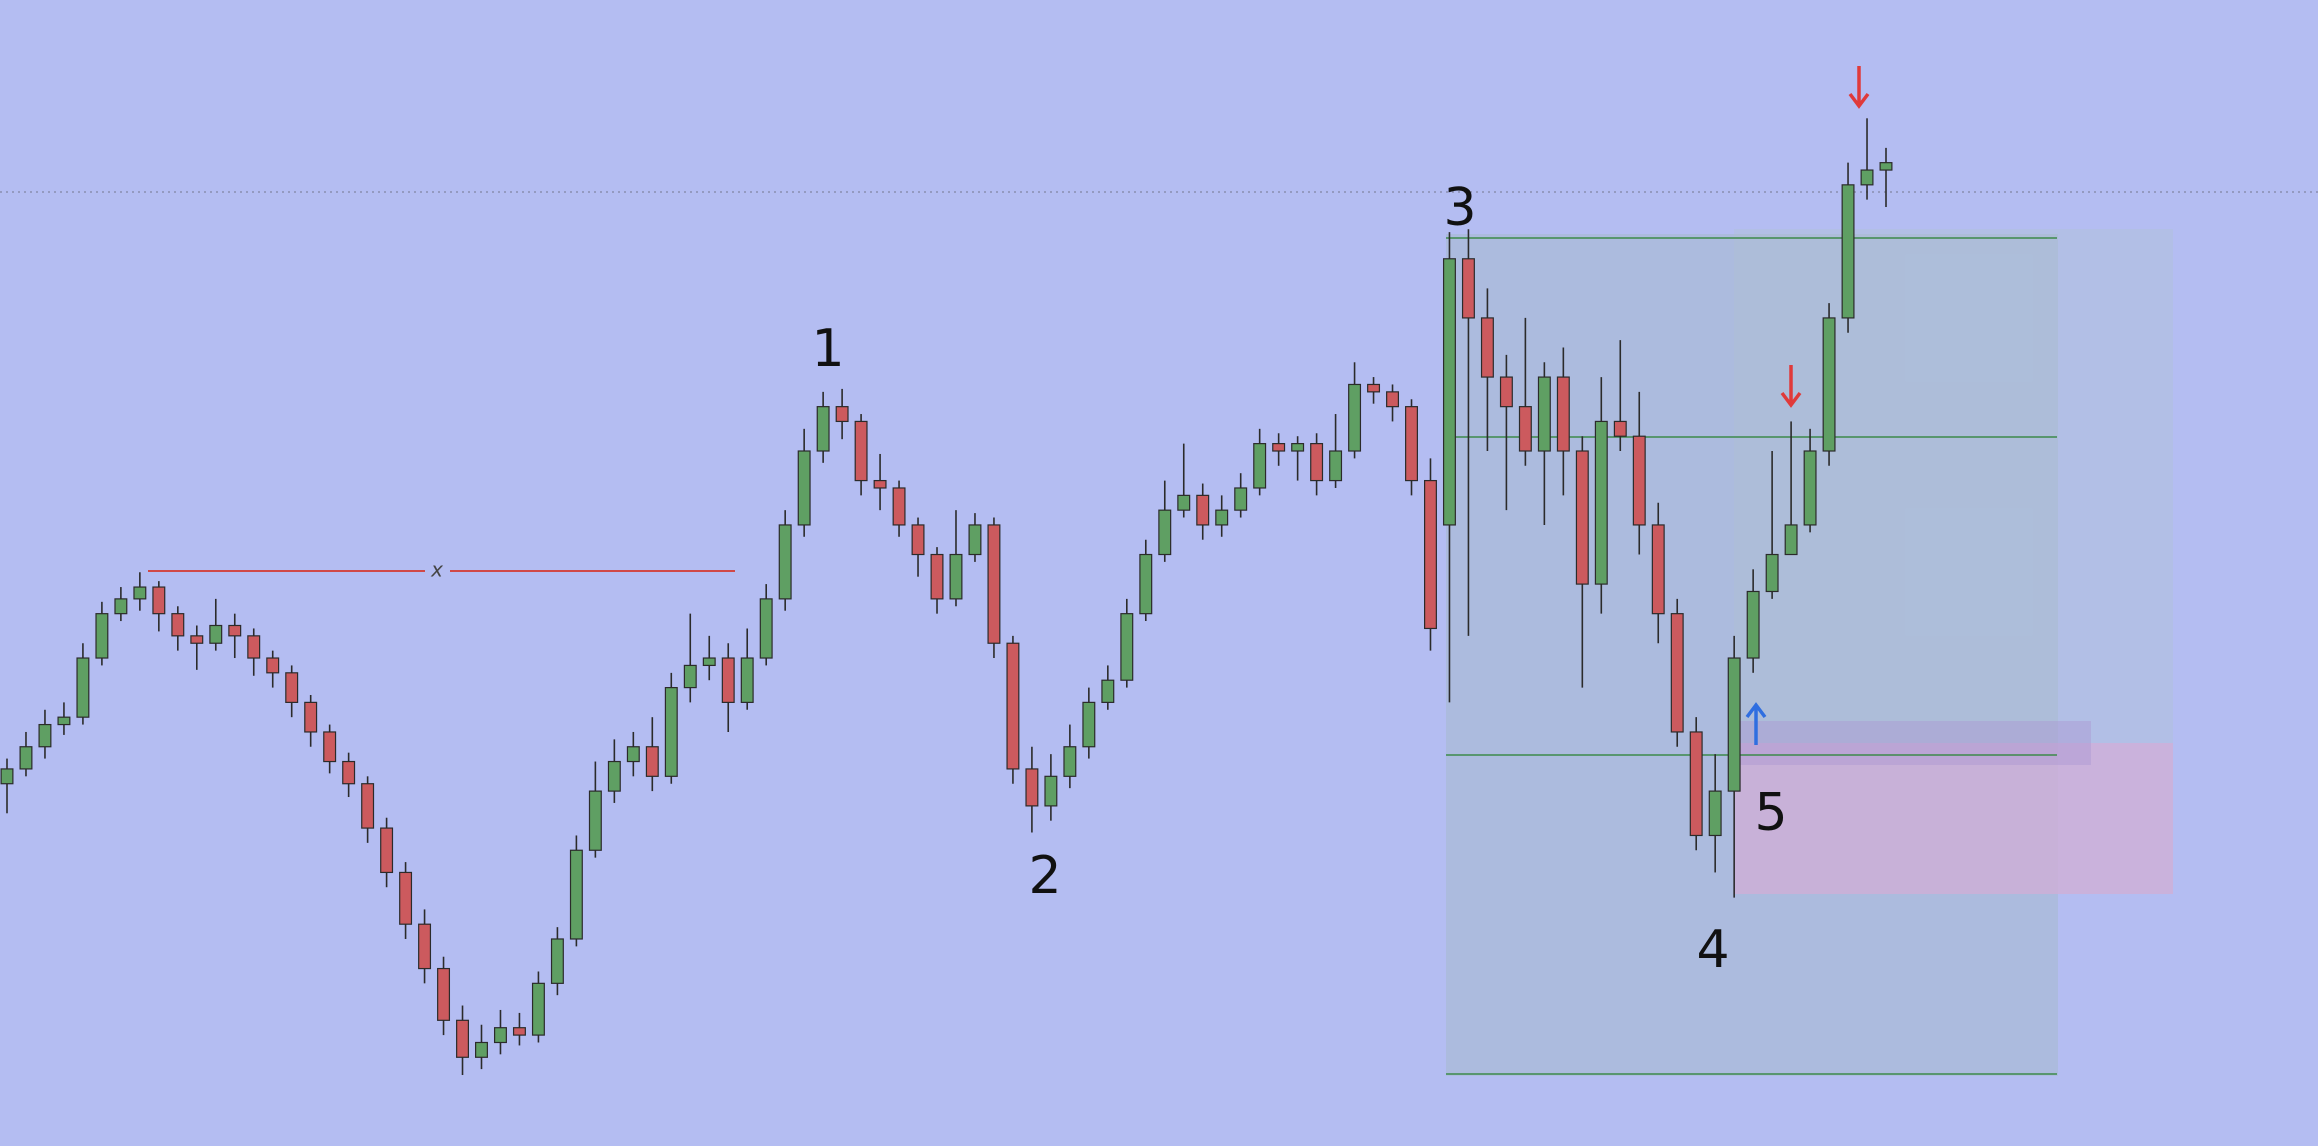  Describe the element at coordinates (827, 349) in the screenshot. I see `wave-label: 1` at that location.